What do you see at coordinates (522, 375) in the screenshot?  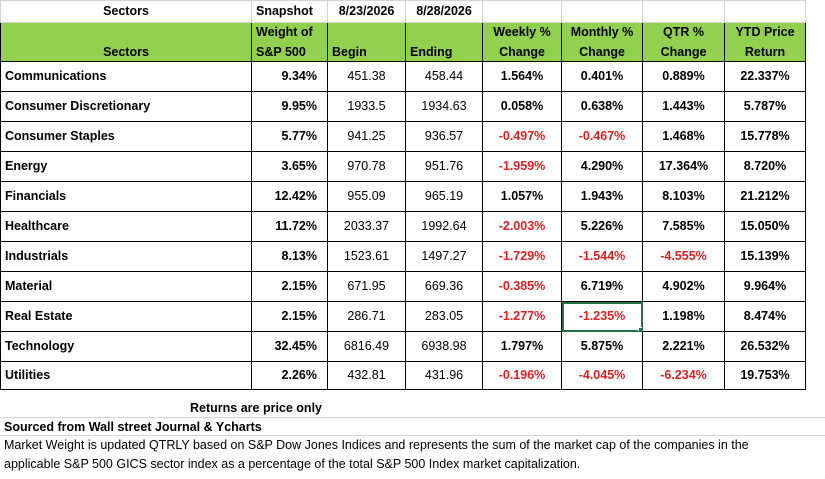 I see `cell-weekly-change: -0.196%` at bounding box center [522, 375].